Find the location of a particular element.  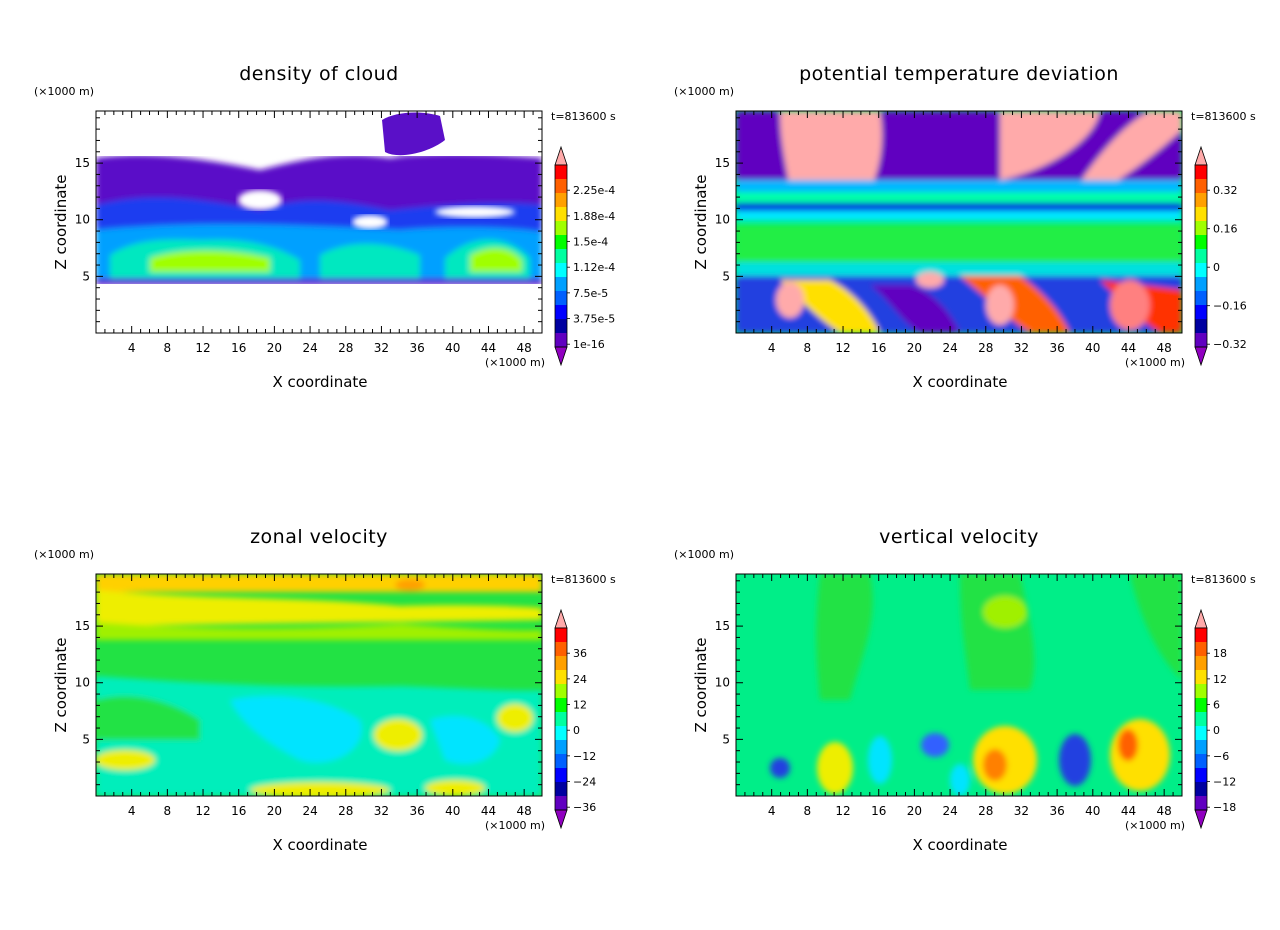

chart-title: density of cloud is located at coordinates (319, 74).